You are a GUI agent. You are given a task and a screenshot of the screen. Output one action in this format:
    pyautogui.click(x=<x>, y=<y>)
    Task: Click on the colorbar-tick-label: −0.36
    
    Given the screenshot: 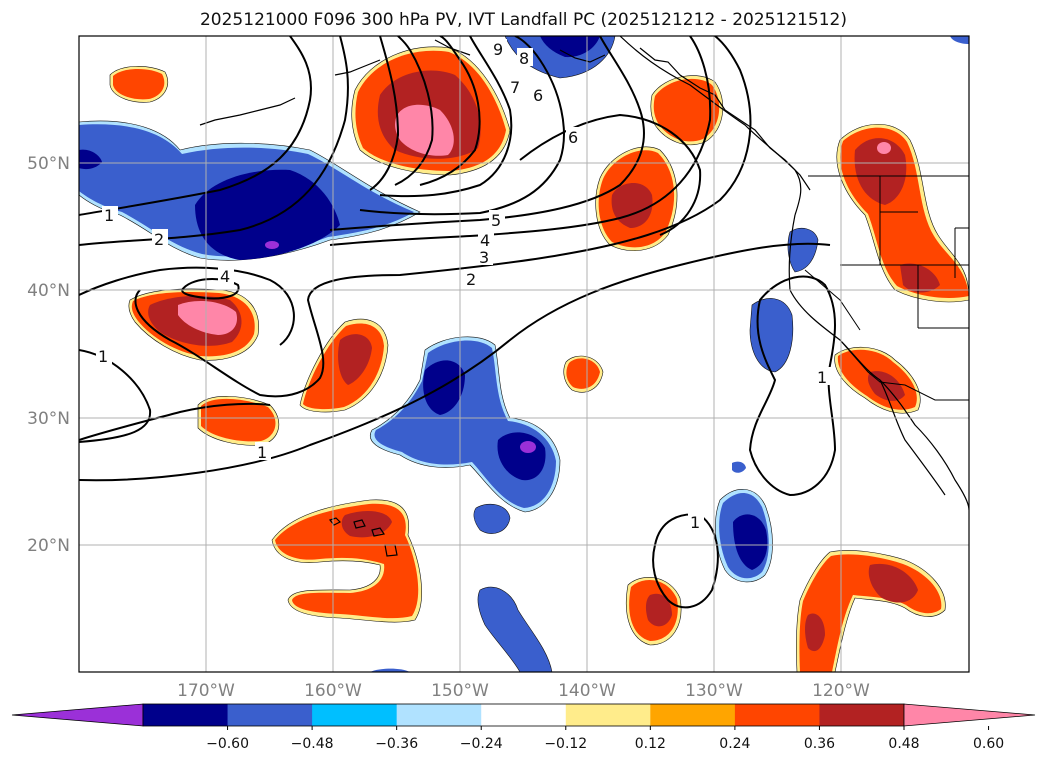 What is the action you would take?
    pyautogui.click(x=396, y=744)
    